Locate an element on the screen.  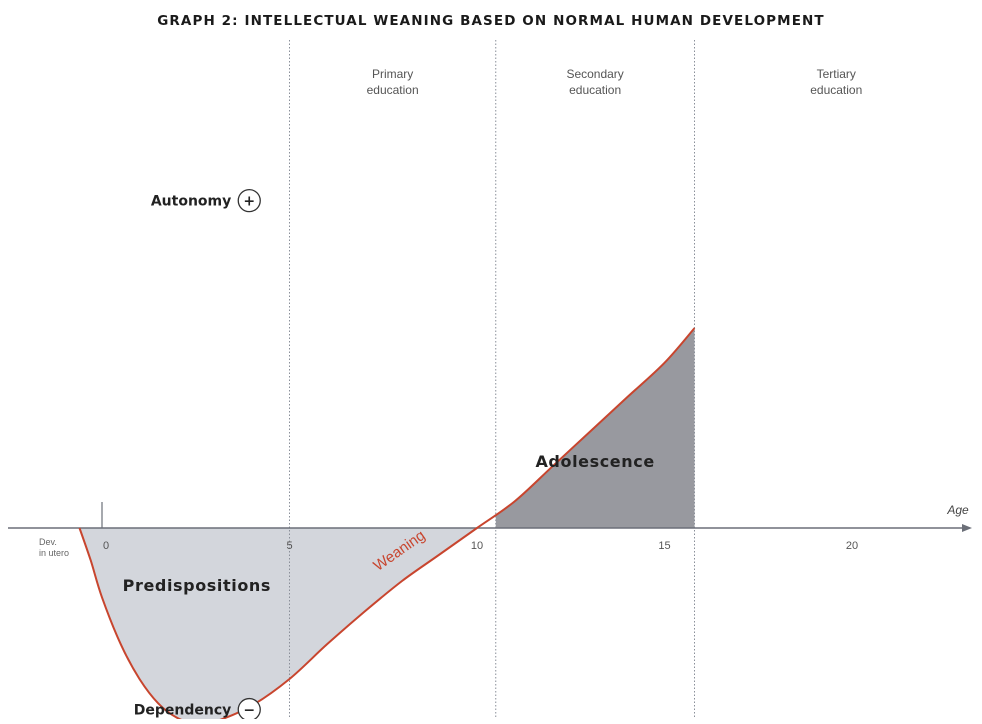
x-tick-label: 10 is located at coordinates (477, 546).